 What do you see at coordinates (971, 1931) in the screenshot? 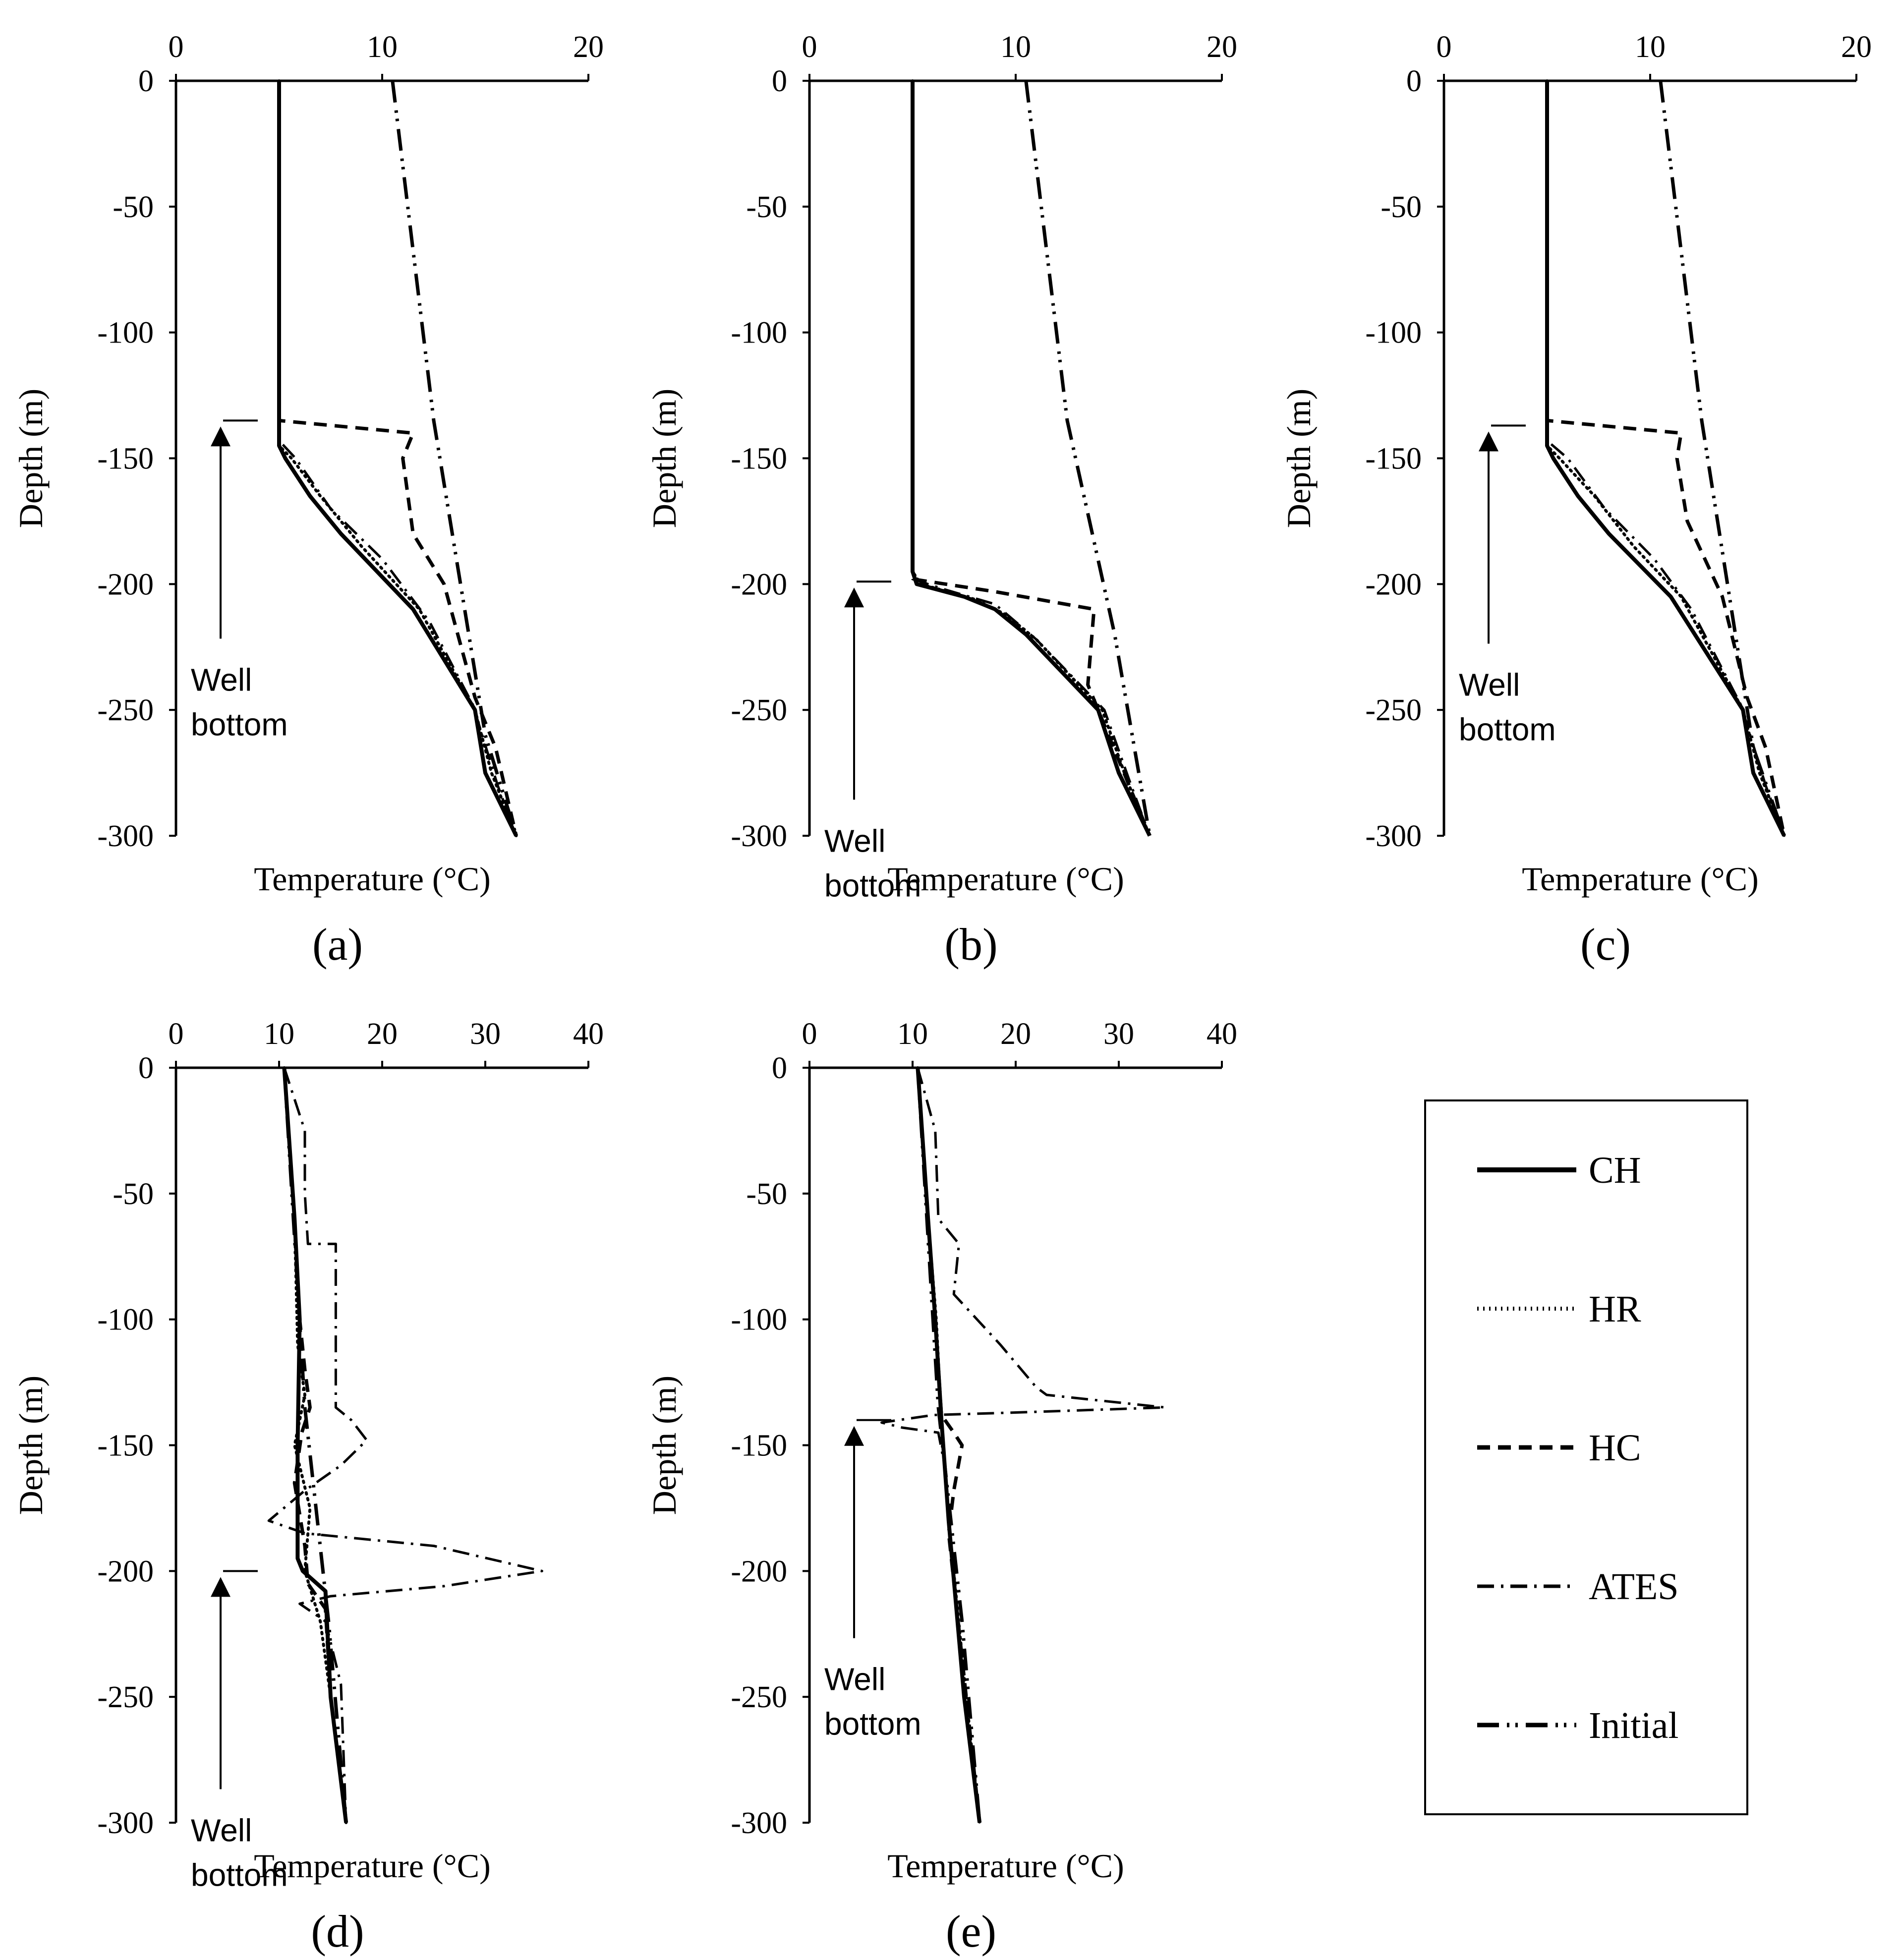
I see `panel-label: (e)` at bounding box center [971, 1931].